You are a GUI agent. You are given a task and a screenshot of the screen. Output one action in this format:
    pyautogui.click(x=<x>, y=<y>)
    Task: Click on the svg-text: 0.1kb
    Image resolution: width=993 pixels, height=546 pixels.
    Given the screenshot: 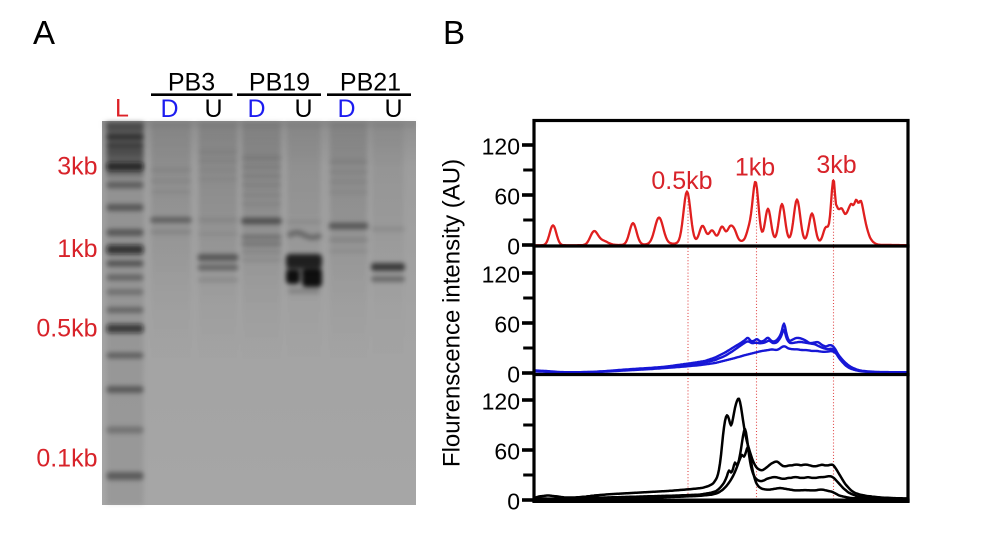 What is the action you would take?
    pyautogui.click(x=66, y=459)
    